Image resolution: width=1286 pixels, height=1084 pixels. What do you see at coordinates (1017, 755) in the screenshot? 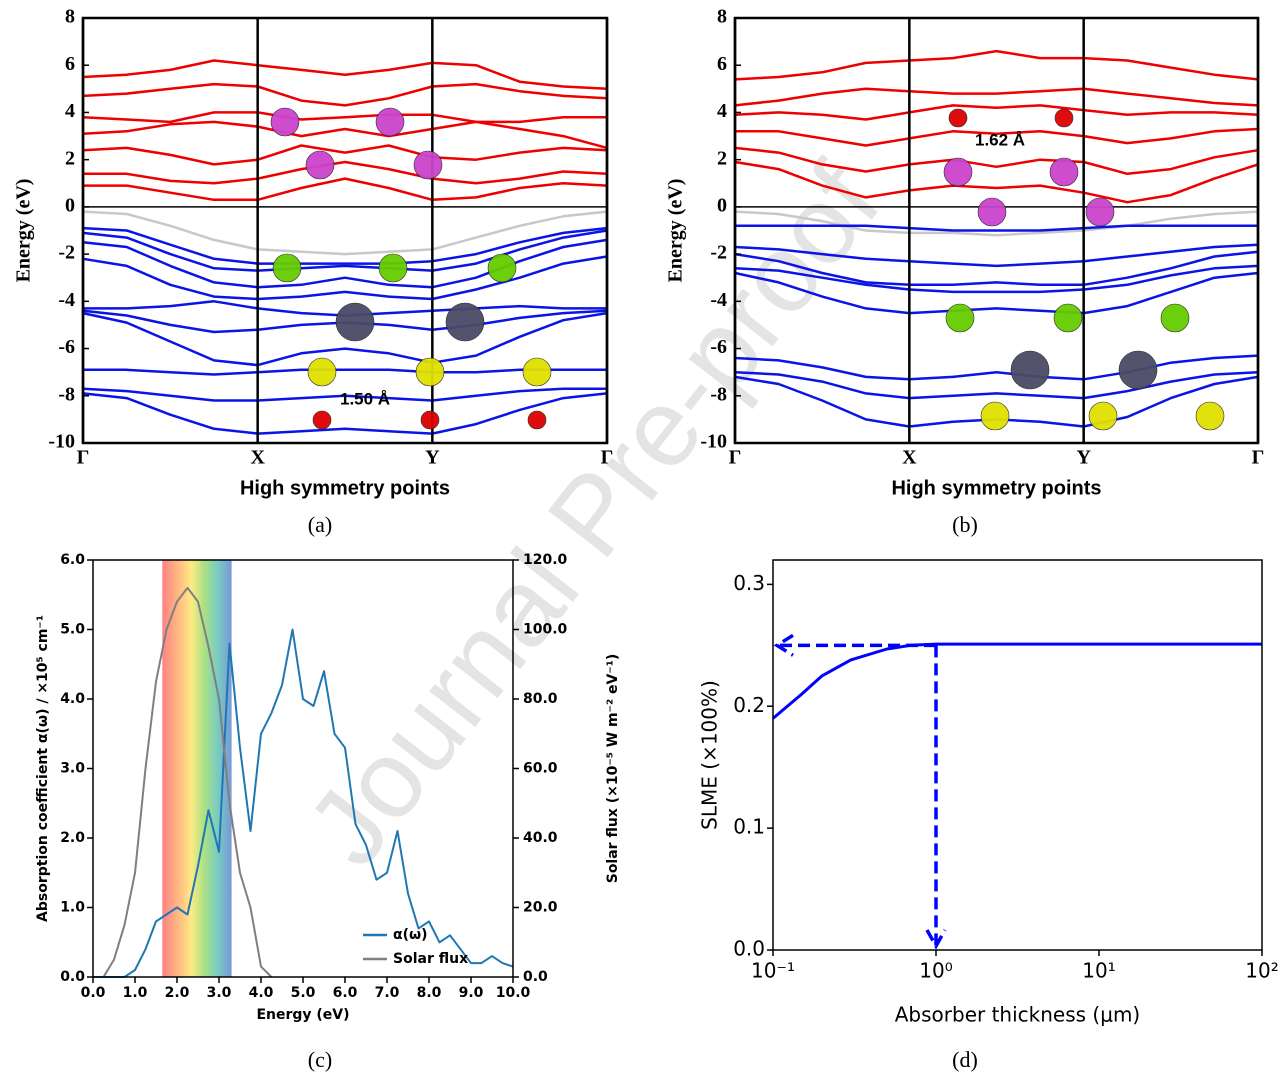
I see `plot-frame` at bounding box center [1017, 755].